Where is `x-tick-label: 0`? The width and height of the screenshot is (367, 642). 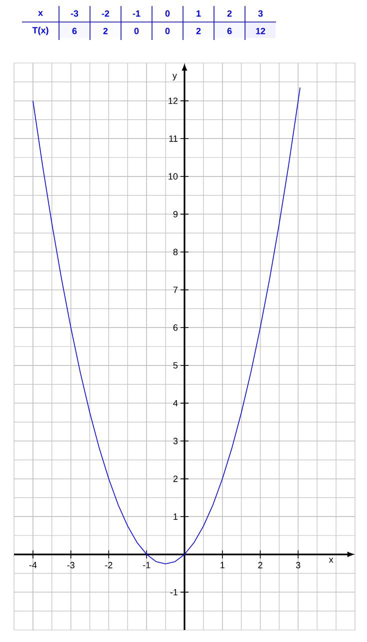
x-tick-label: 0 is located at coordinates (167, 13).